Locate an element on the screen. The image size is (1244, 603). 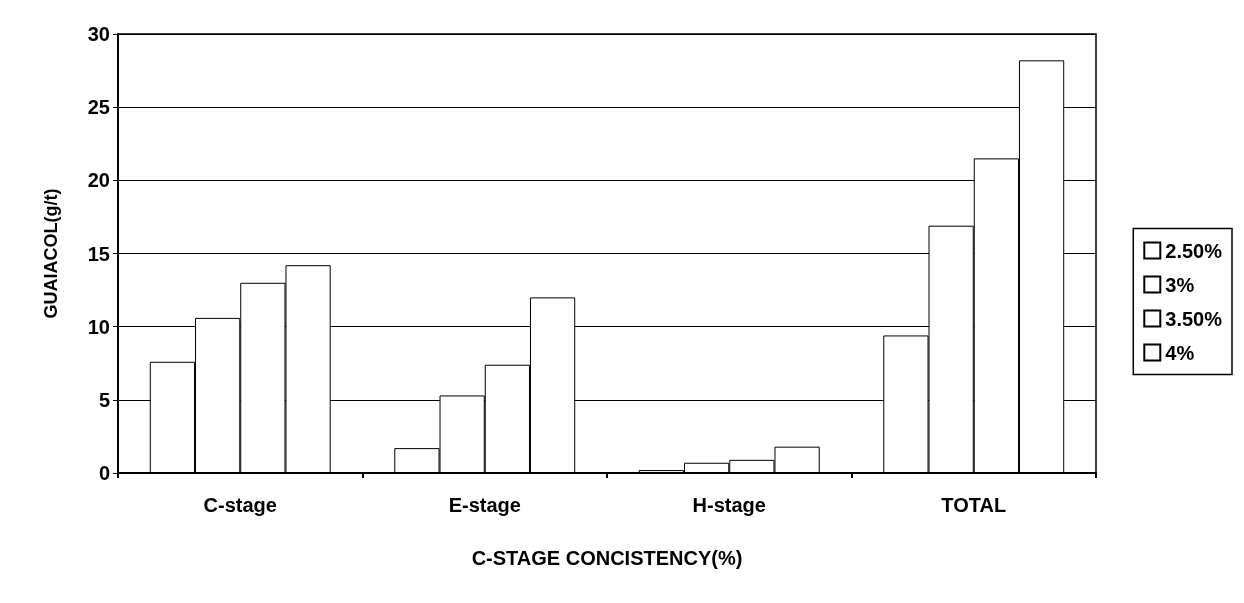
x-axis-title: C-STAGE CONCISTENCY(%) is located at coordinates (607, 558).